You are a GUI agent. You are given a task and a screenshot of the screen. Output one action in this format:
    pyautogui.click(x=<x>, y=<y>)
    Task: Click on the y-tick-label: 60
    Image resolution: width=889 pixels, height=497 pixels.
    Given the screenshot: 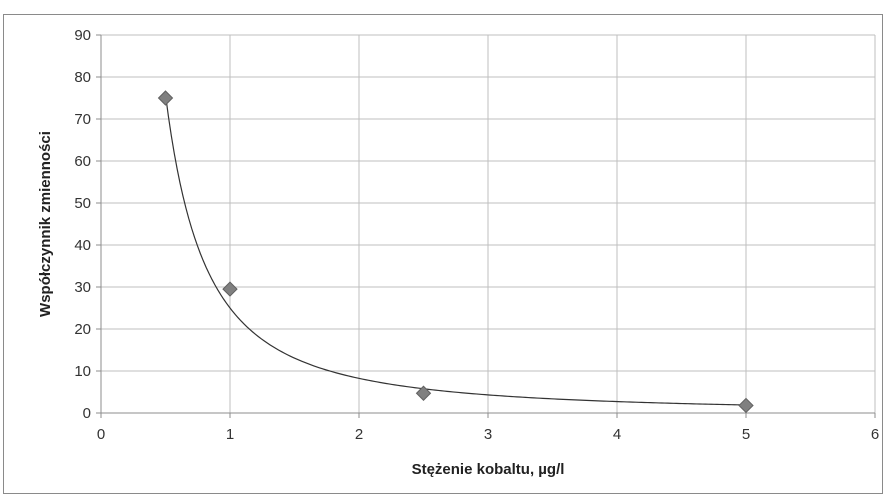 What is the action you would take?
    pyautogui.click(x=82, y=161)
    